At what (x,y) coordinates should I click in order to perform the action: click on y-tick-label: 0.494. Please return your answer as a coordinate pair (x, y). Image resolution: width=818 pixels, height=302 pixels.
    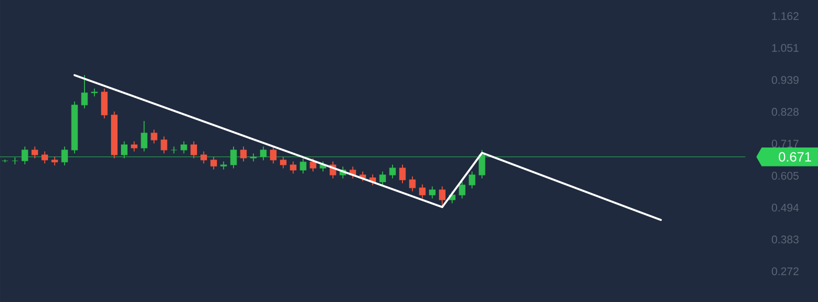
    Looking at the image, I should click on (785, 208).